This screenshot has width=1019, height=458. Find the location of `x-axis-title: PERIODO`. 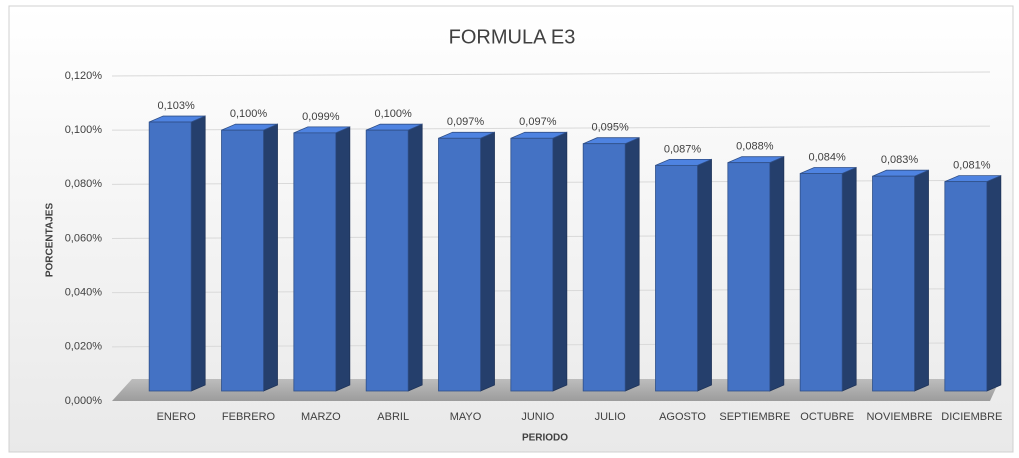

x-axis-title: PERIODO is located at coordinates (545, 438).